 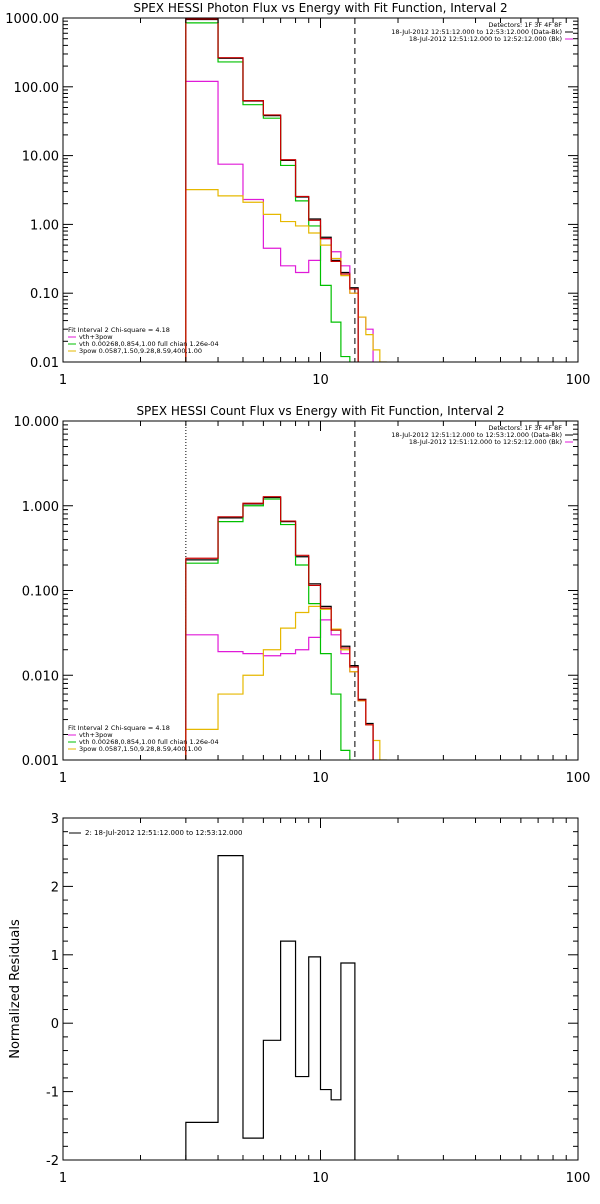 I want to click on y-tick-label: 1000.00, so click(x=32, y=19).